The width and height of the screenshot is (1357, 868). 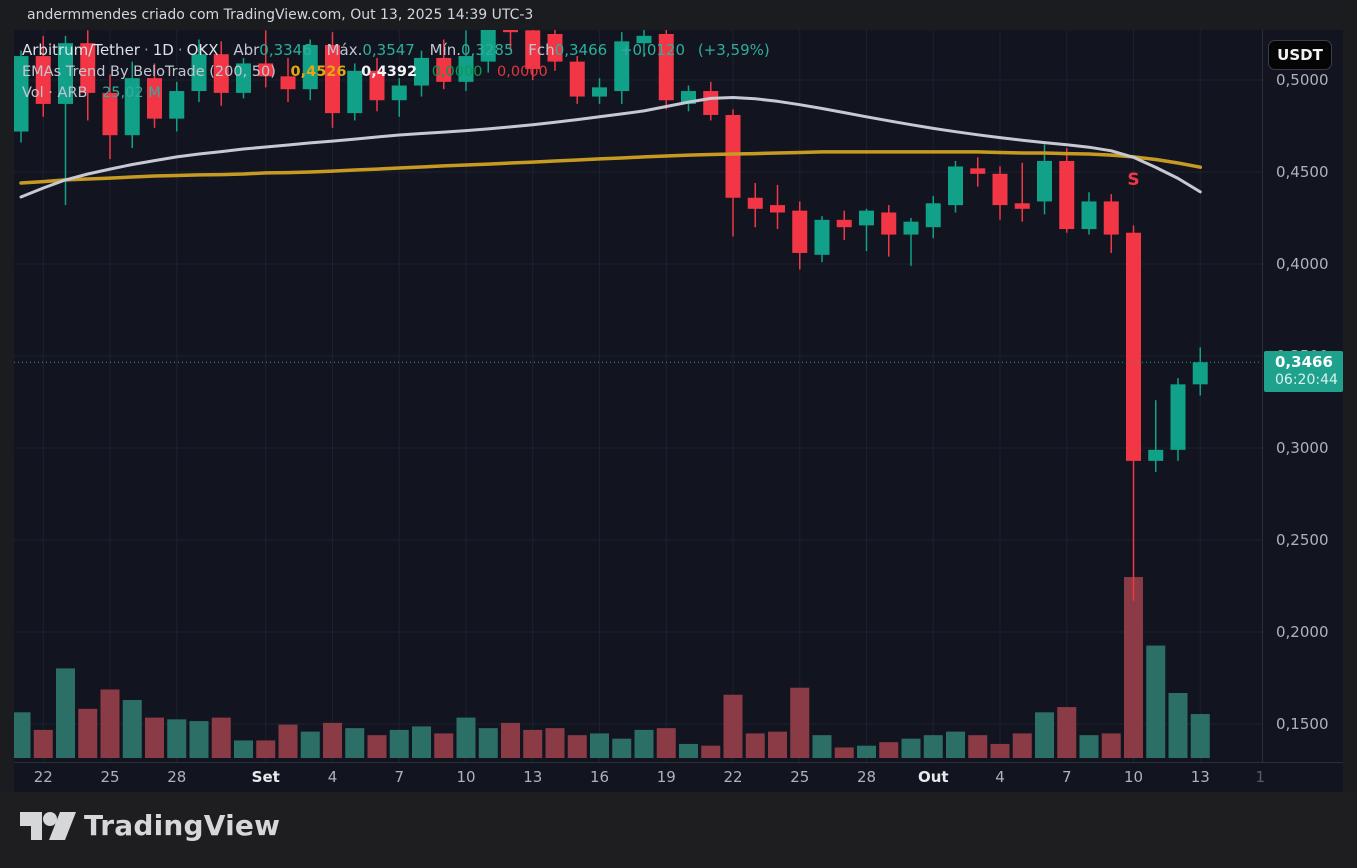 I want to click on bar-countdown-timer: 06:20:44, so click(x=1306, y=380).